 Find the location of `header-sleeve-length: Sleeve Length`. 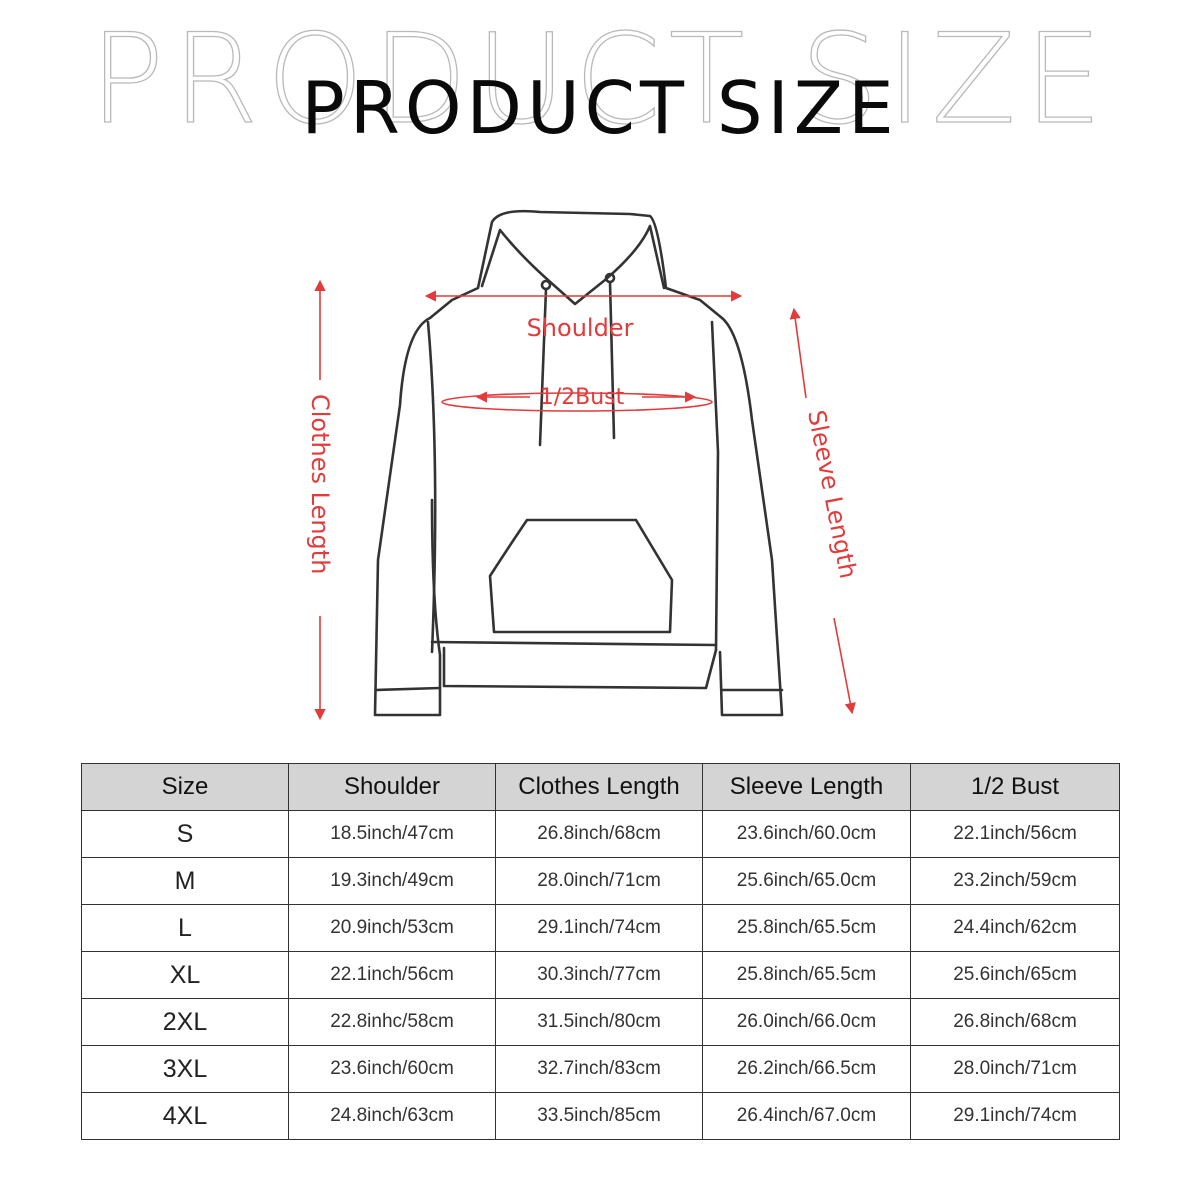

header-sleeve-length: Sleeve Length is located at coordinates (806, 787).